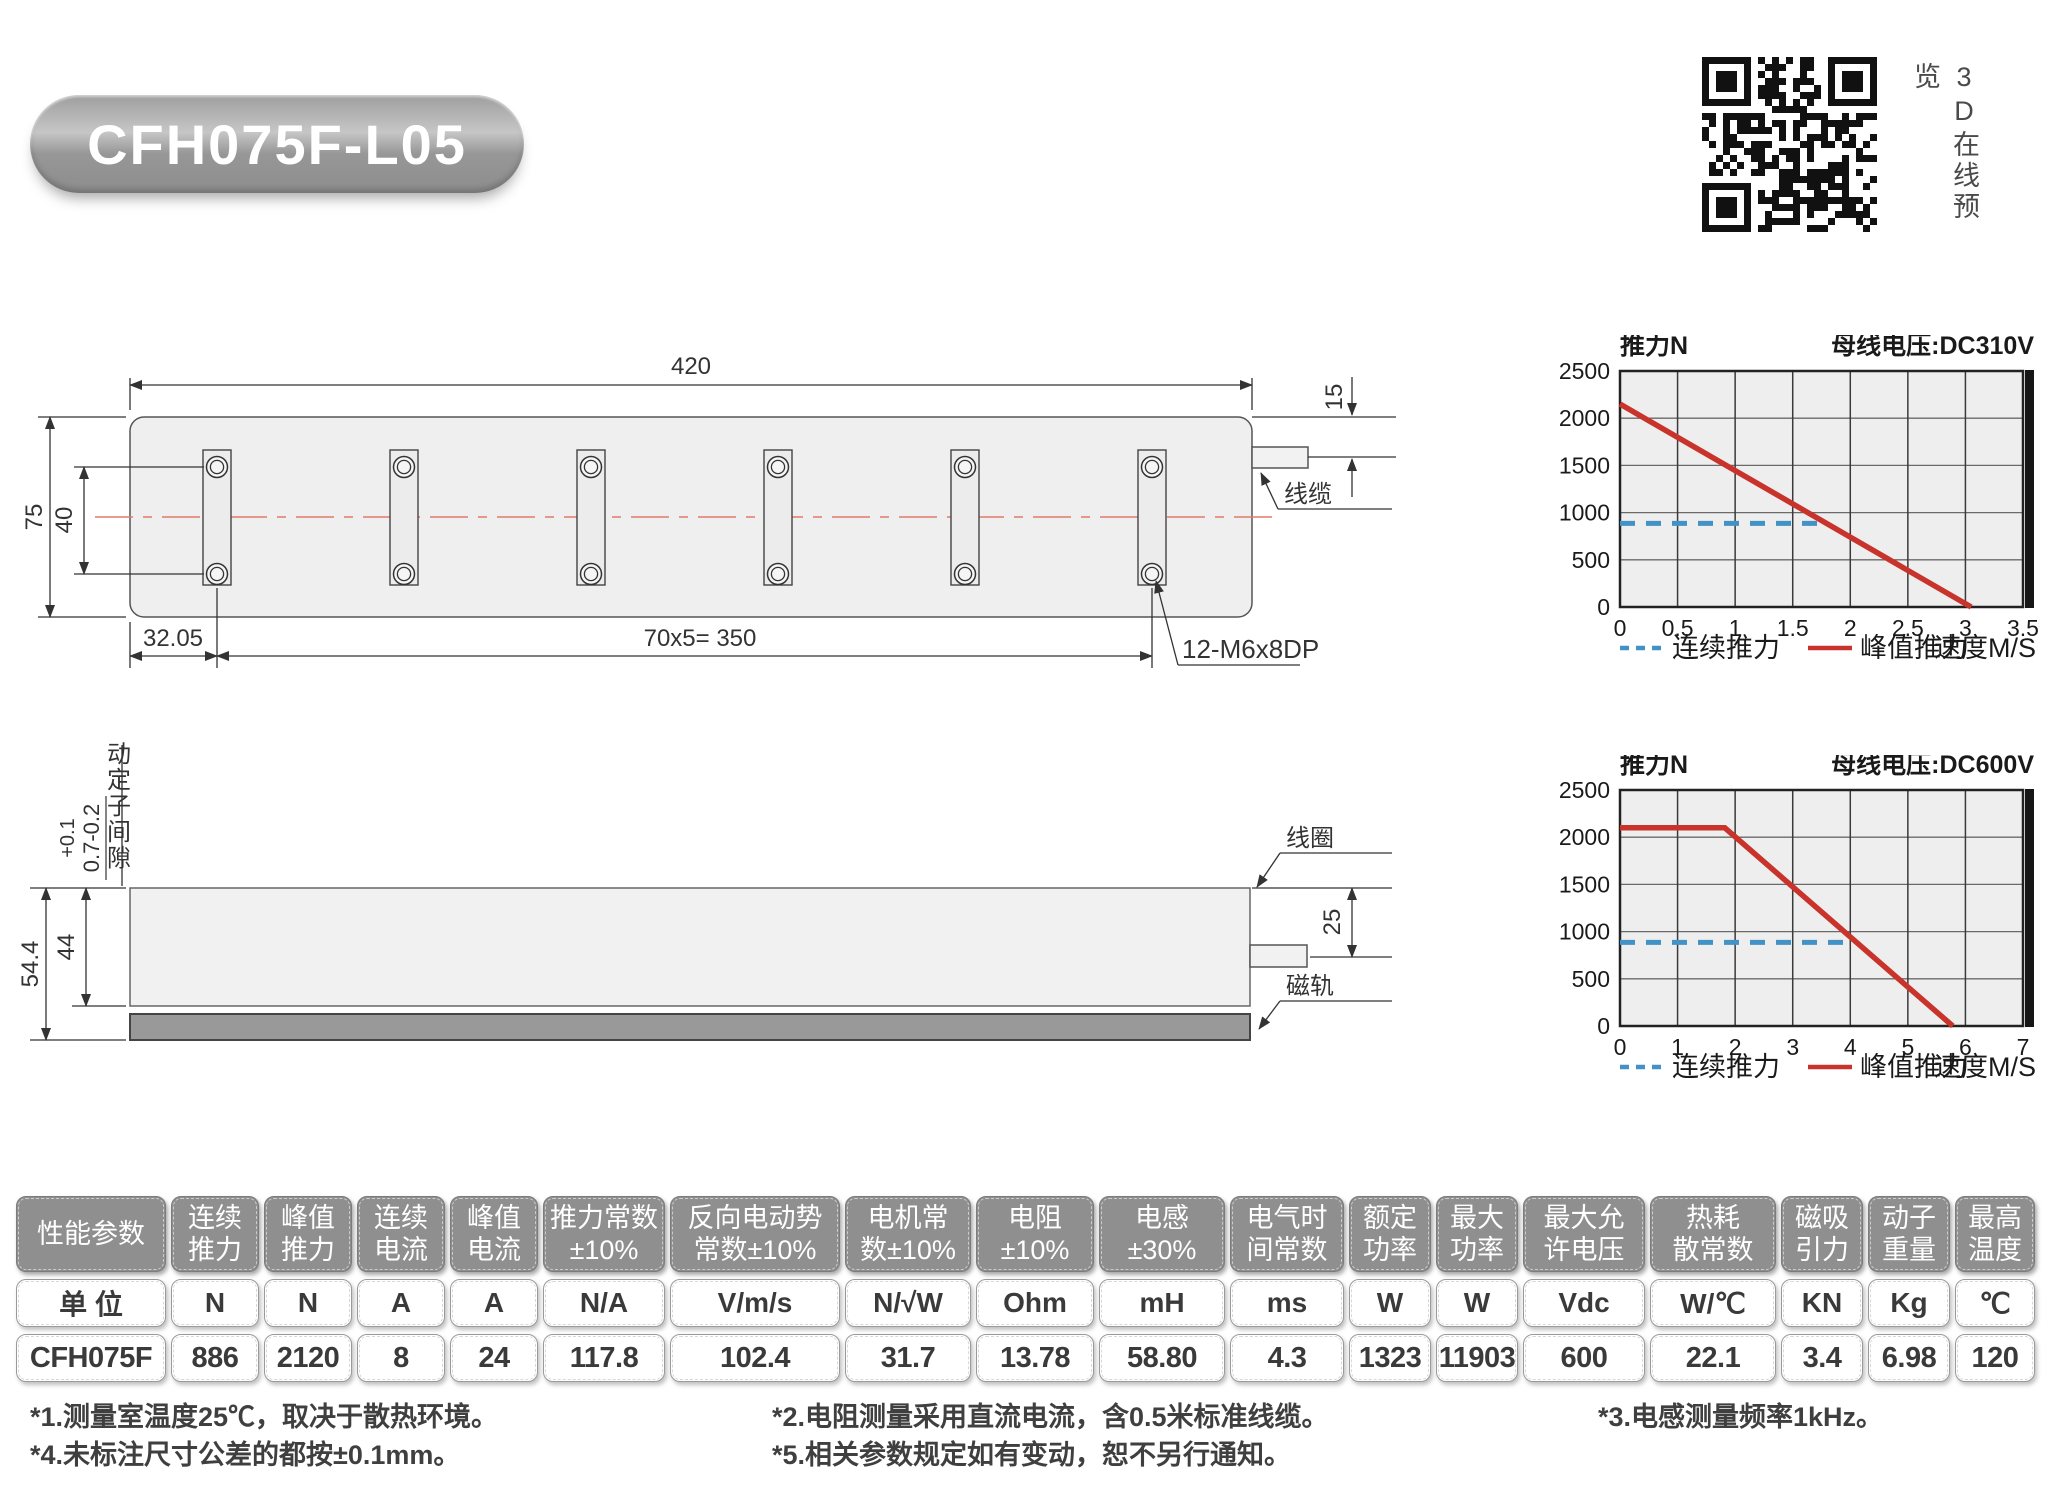 The image size is (2050, 1490). What do you see at coordinates (1477, 1358) in the screenshot?
I see `table-value-cell: 11903` at bounding box center [1477, 1358].